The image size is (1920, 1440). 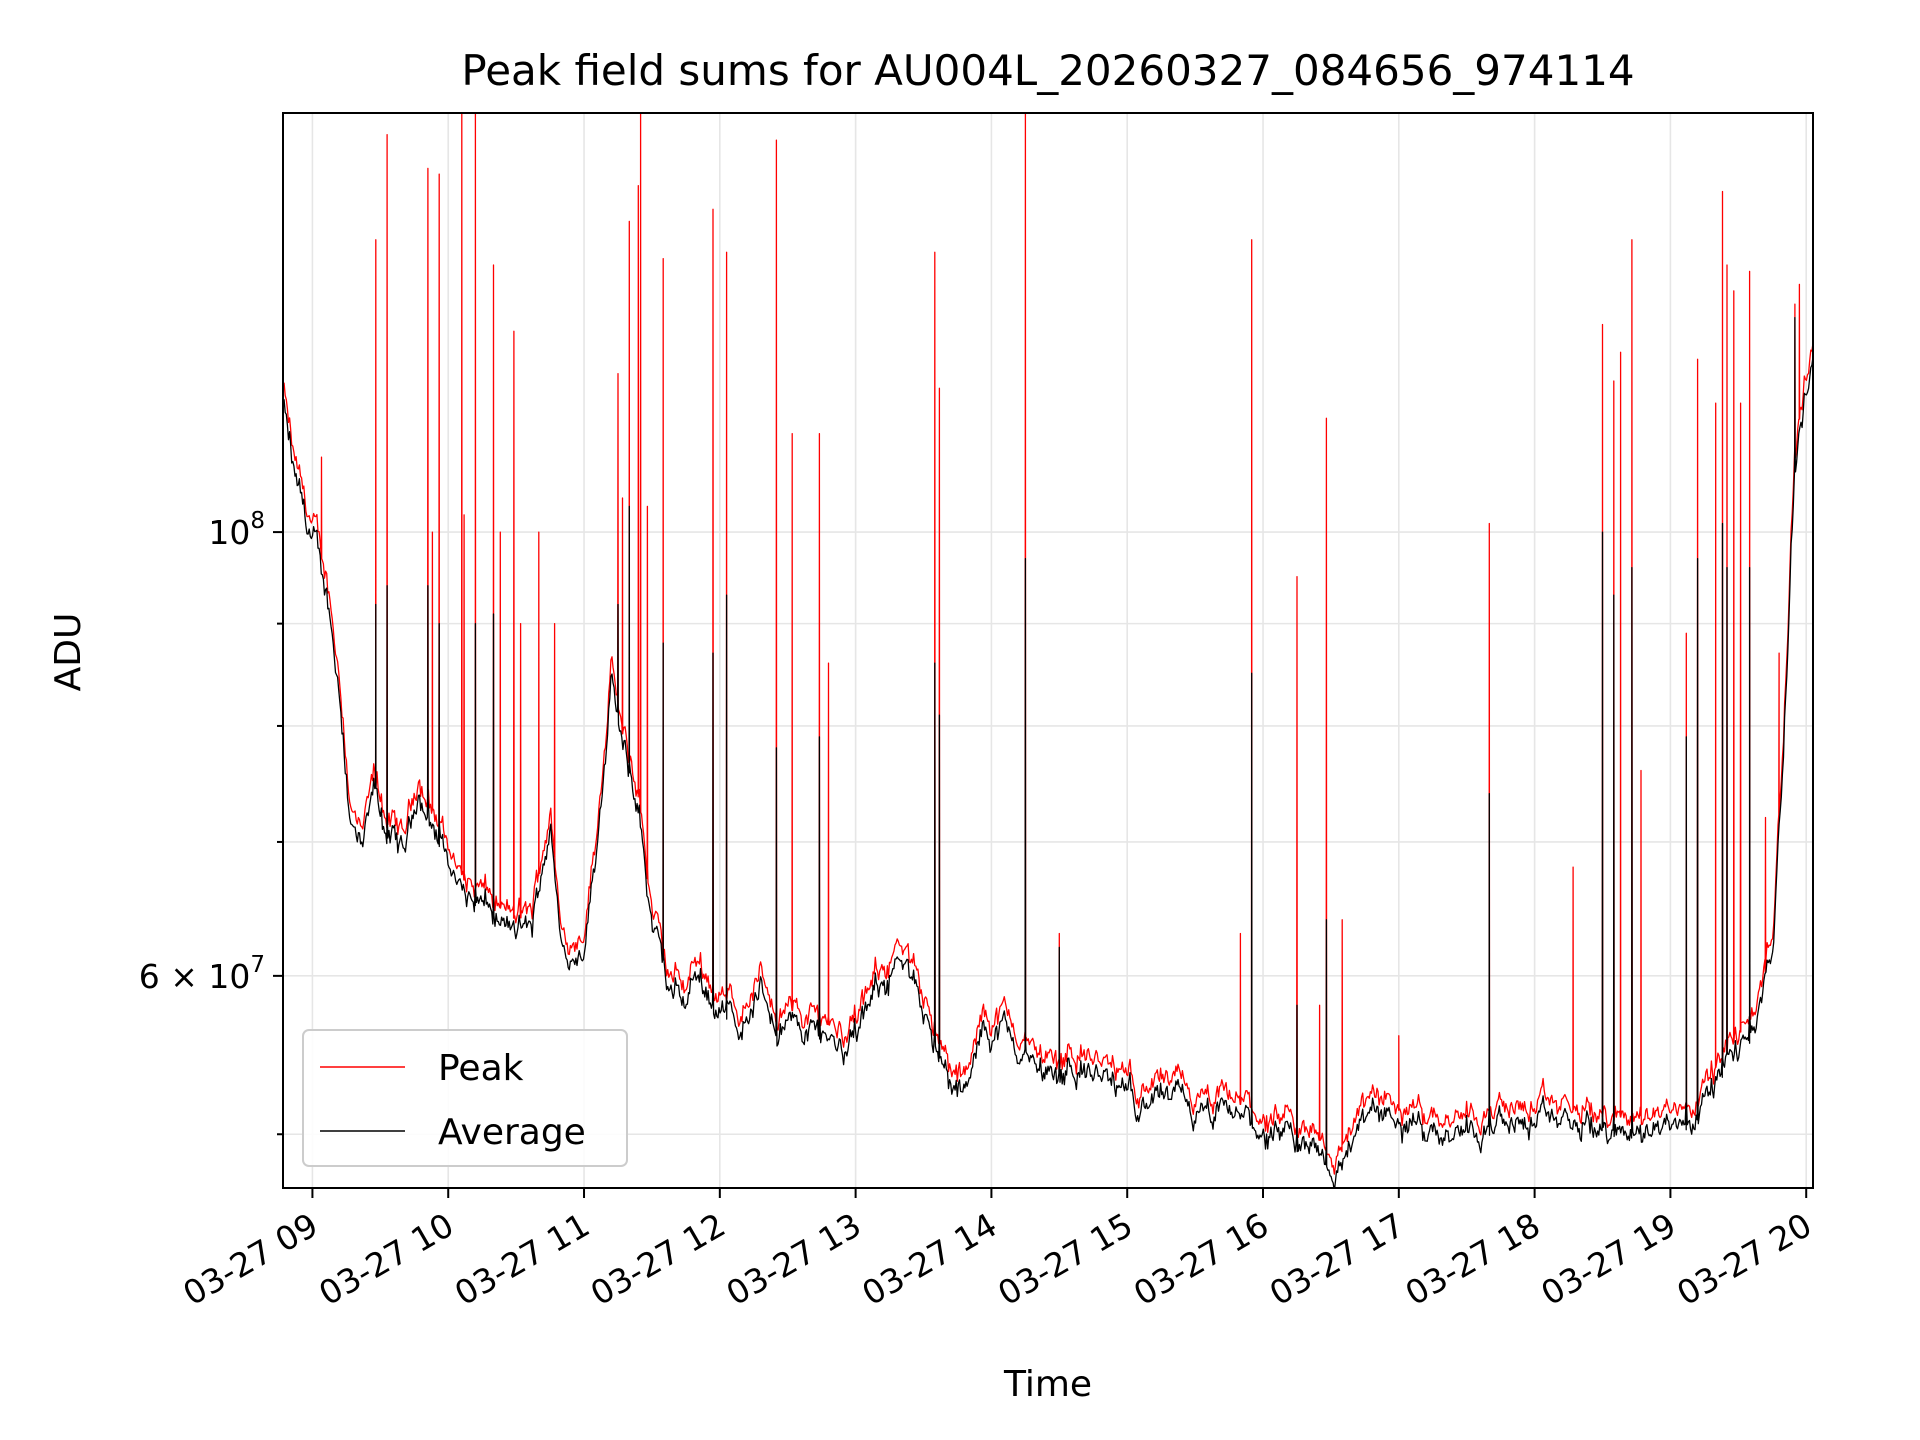 What do you see at coordinates (512, 1132) in the screenshot?
I see `legend-average-label: Average` at bounding box center [512, 1132].